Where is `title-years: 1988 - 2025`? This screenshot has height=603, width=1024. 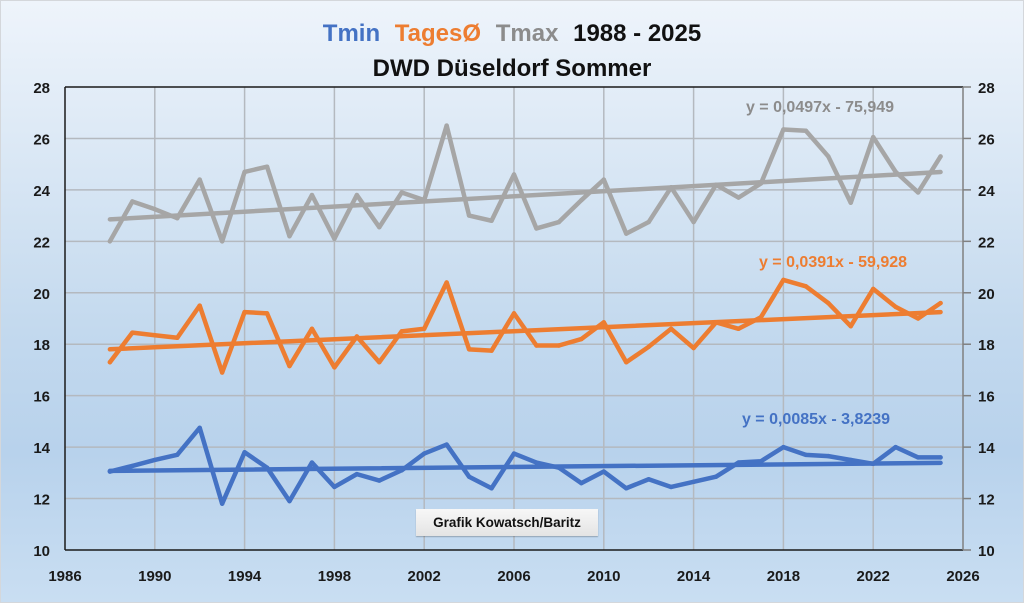 title-years: 1988 - 2025 is located at coordinates (637, 33).